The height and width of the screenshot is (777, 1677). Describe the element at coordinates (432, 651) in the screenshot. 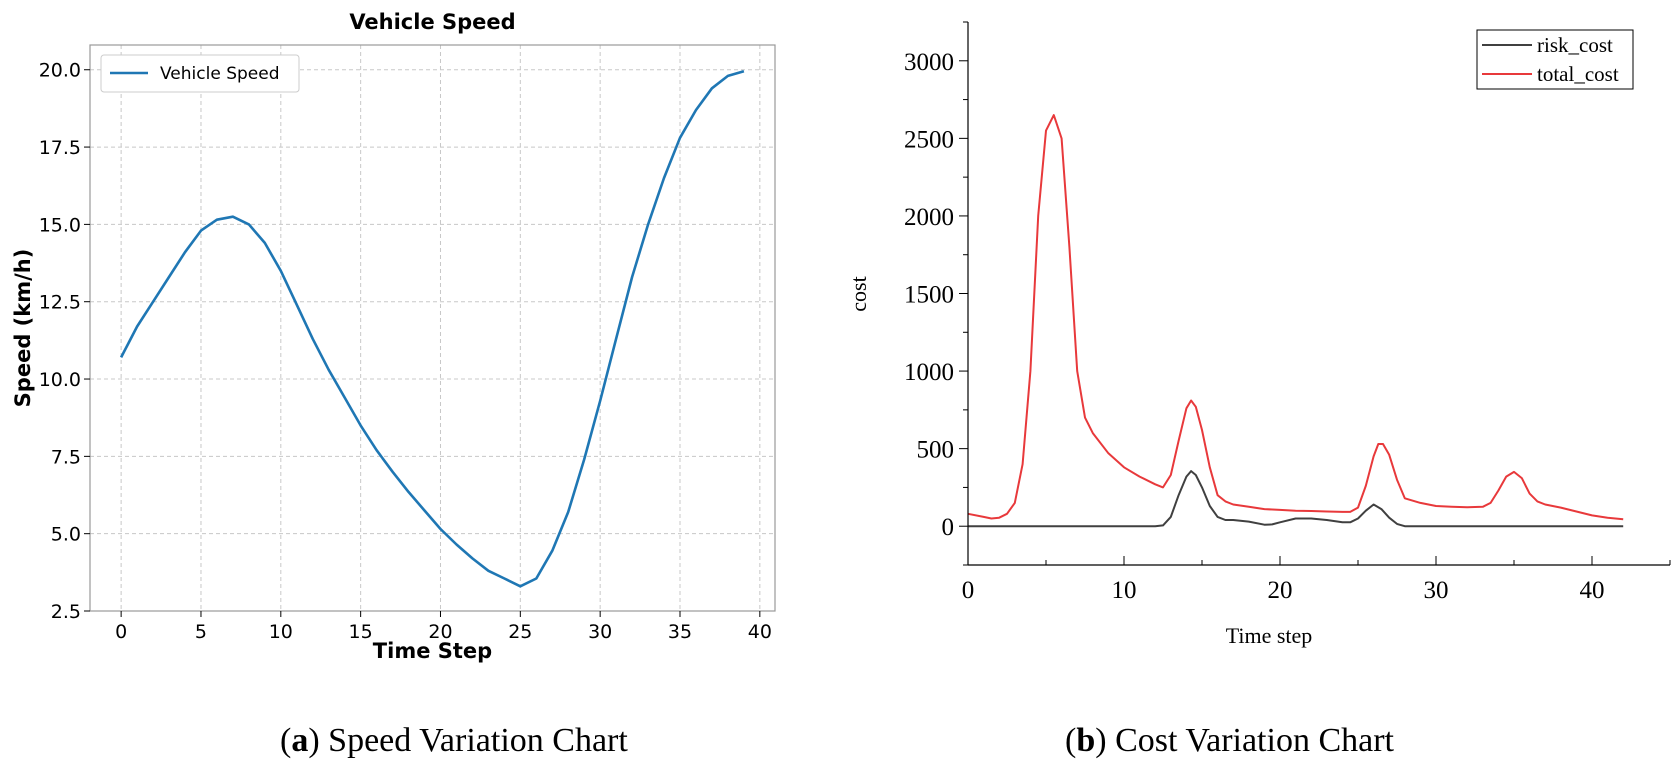

I see `speed-x-axis-label: Time Step` at that location.